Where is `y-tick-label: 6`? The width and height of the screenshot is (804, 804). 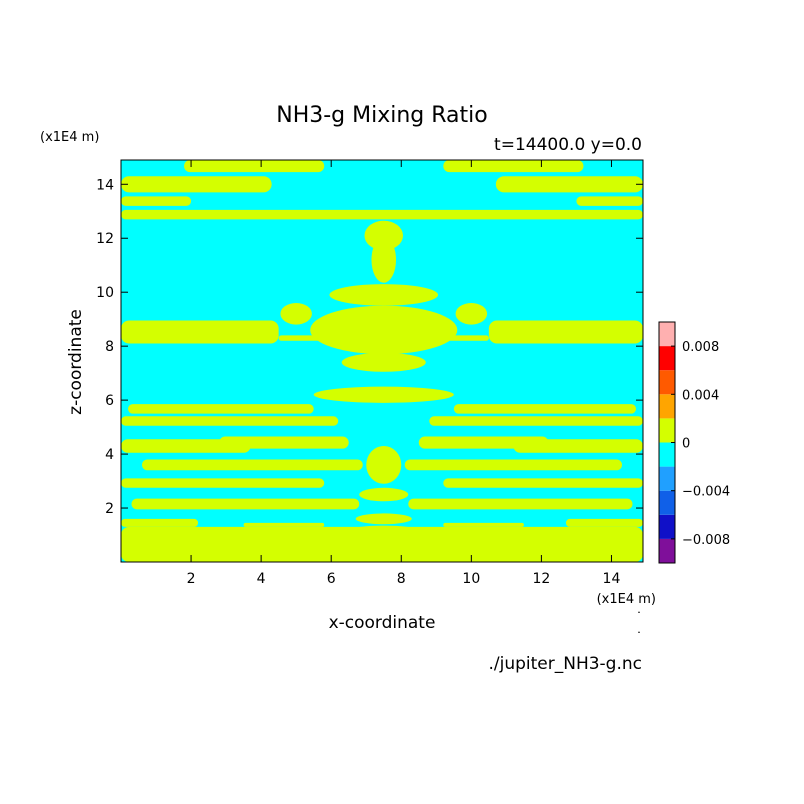
y-tick-label: 6 is located at coordinates (109, 401).